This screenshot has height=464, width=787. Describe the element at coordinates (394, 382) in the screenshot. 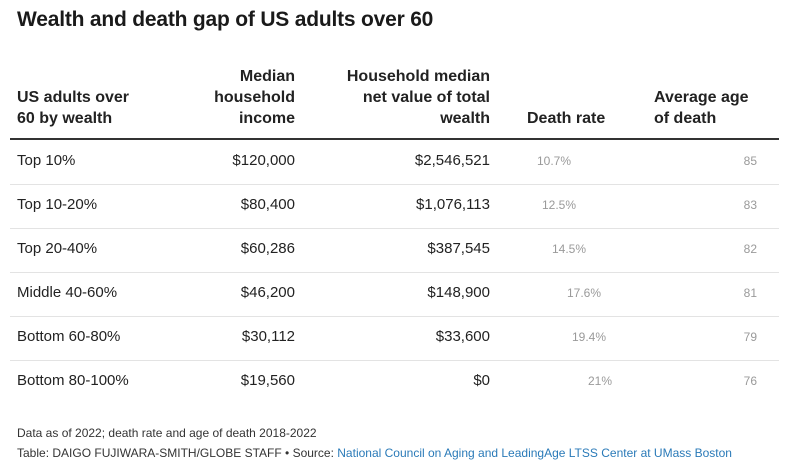

I see `table-row: Bottom 80-100% $19,560 $0 21% 76` at that location.